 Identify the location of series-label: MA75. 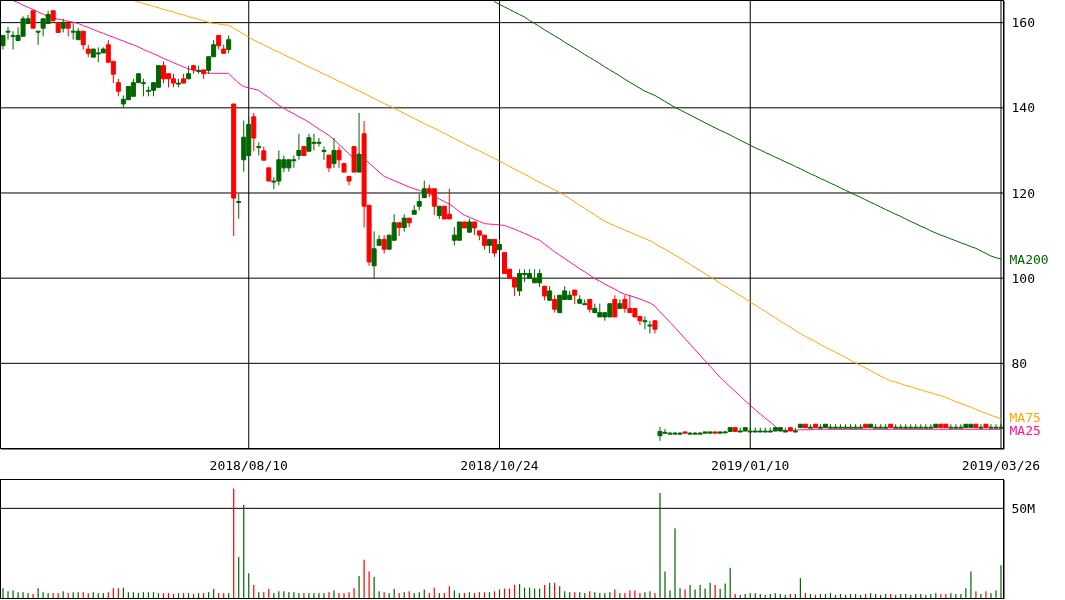
(1025, 418).